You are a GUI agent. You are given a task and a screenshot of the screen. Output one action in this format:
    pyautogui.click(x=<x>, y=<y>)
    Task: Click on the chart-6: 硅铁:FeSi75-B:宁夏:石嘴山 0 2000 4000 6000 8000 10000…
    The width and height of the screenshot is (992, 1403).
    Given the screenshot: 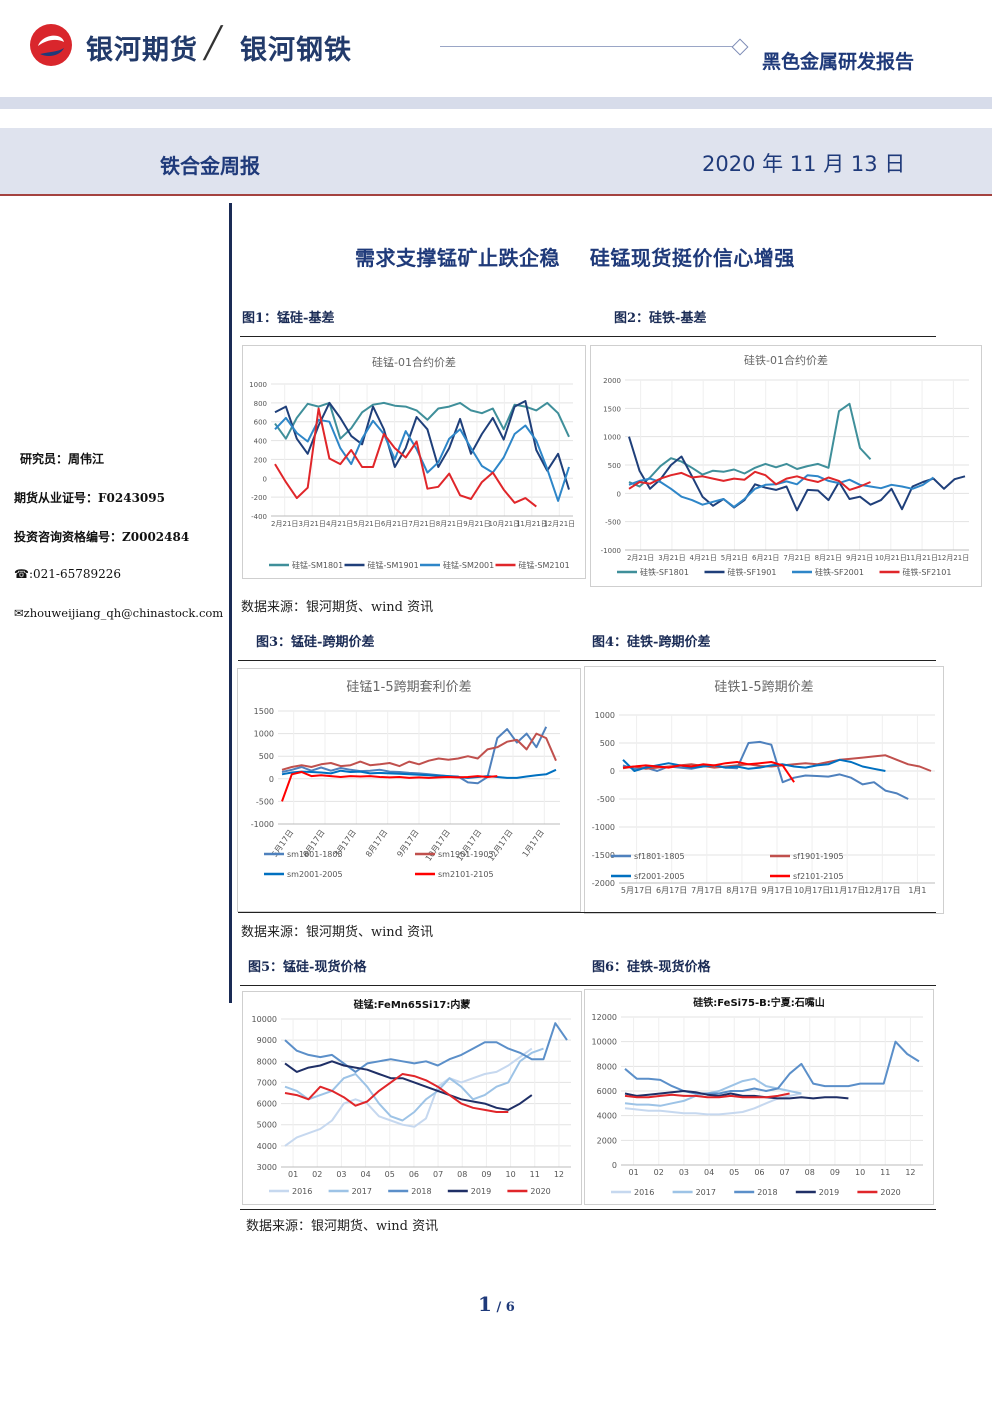 What is the action you would take?
    pyautogui.click(x=759, y=1097)
    